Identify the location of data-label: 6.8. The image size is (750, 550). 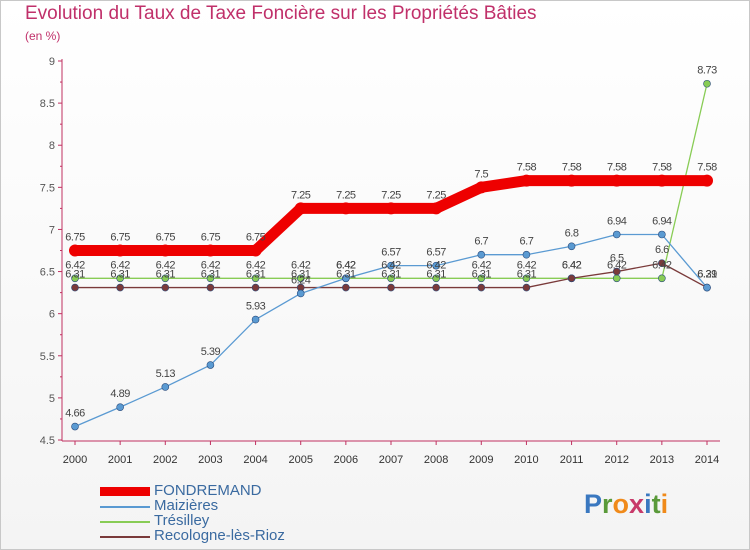
(572, 233).